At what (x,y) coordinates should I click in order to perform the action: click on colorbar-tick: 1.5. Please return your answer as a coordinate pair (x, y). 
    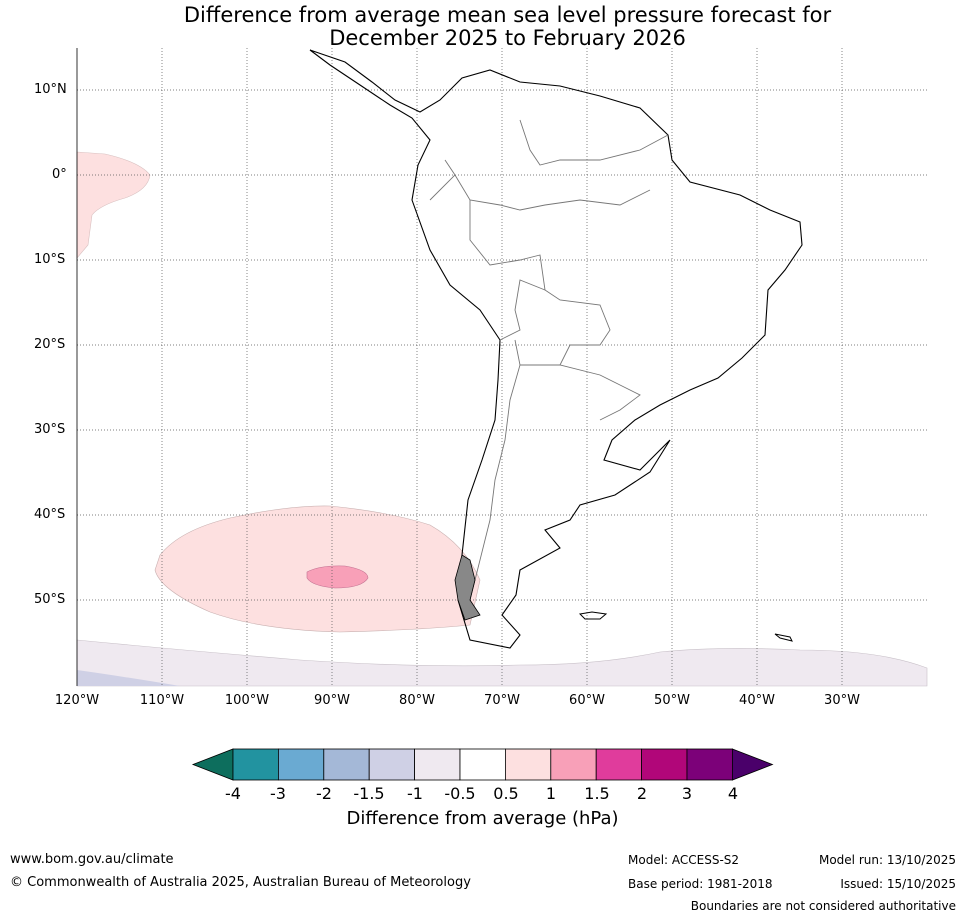
    Looking at the image, I should click on (597, 793).